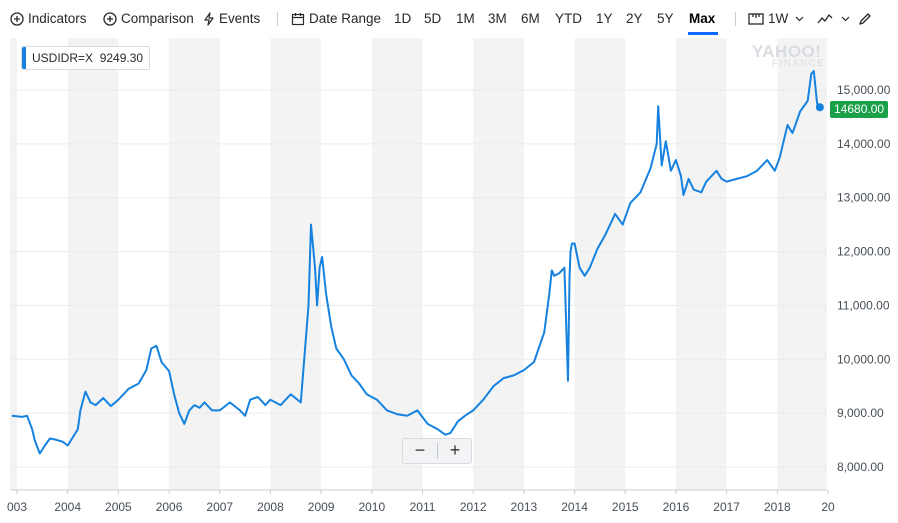 The height and width of the screenshot is (523, 898). I want to click on zoom-controls: − +, so click(437, 451).